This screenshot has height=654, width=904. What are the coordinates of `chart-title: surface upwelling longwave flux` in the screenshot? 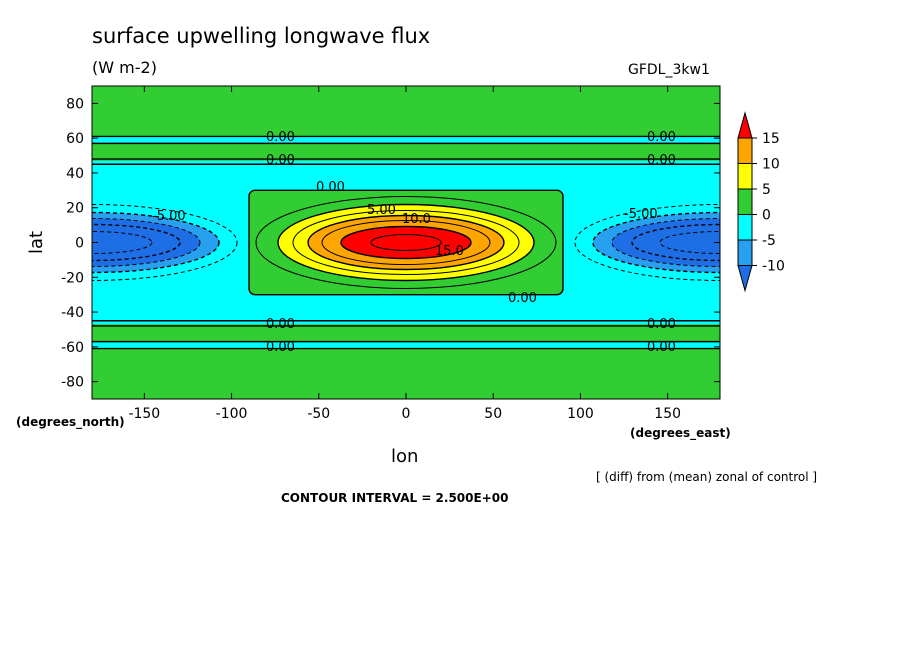 It's located at (261, 36).